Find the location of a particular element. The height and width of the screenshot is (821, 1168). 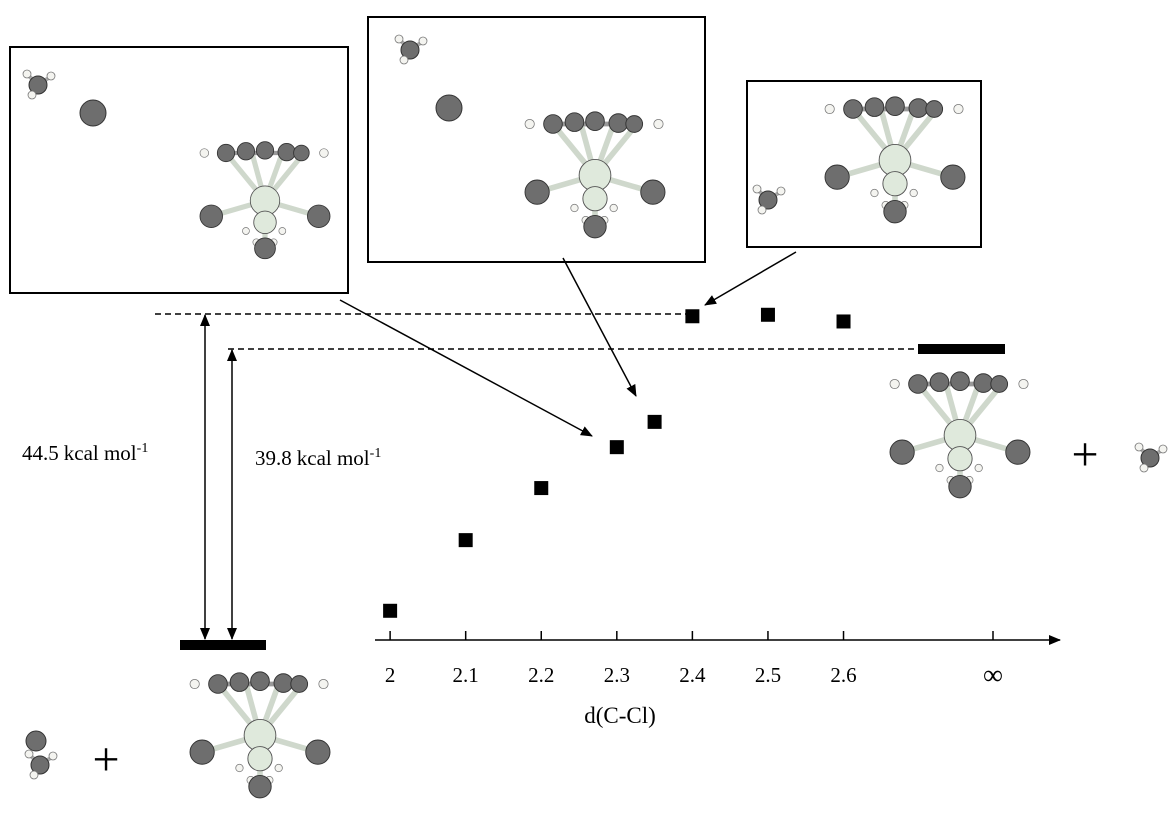

energy-value: 39.8 is located at coordinates (273, 458).